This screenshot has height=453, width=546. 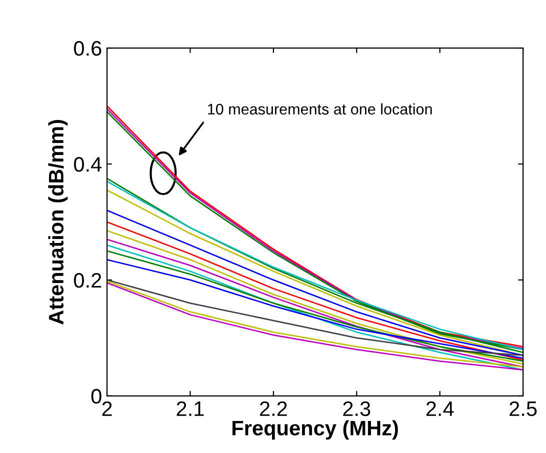 I want to click on annotation: 10 measurements at one location, so click(x=320, y=109).